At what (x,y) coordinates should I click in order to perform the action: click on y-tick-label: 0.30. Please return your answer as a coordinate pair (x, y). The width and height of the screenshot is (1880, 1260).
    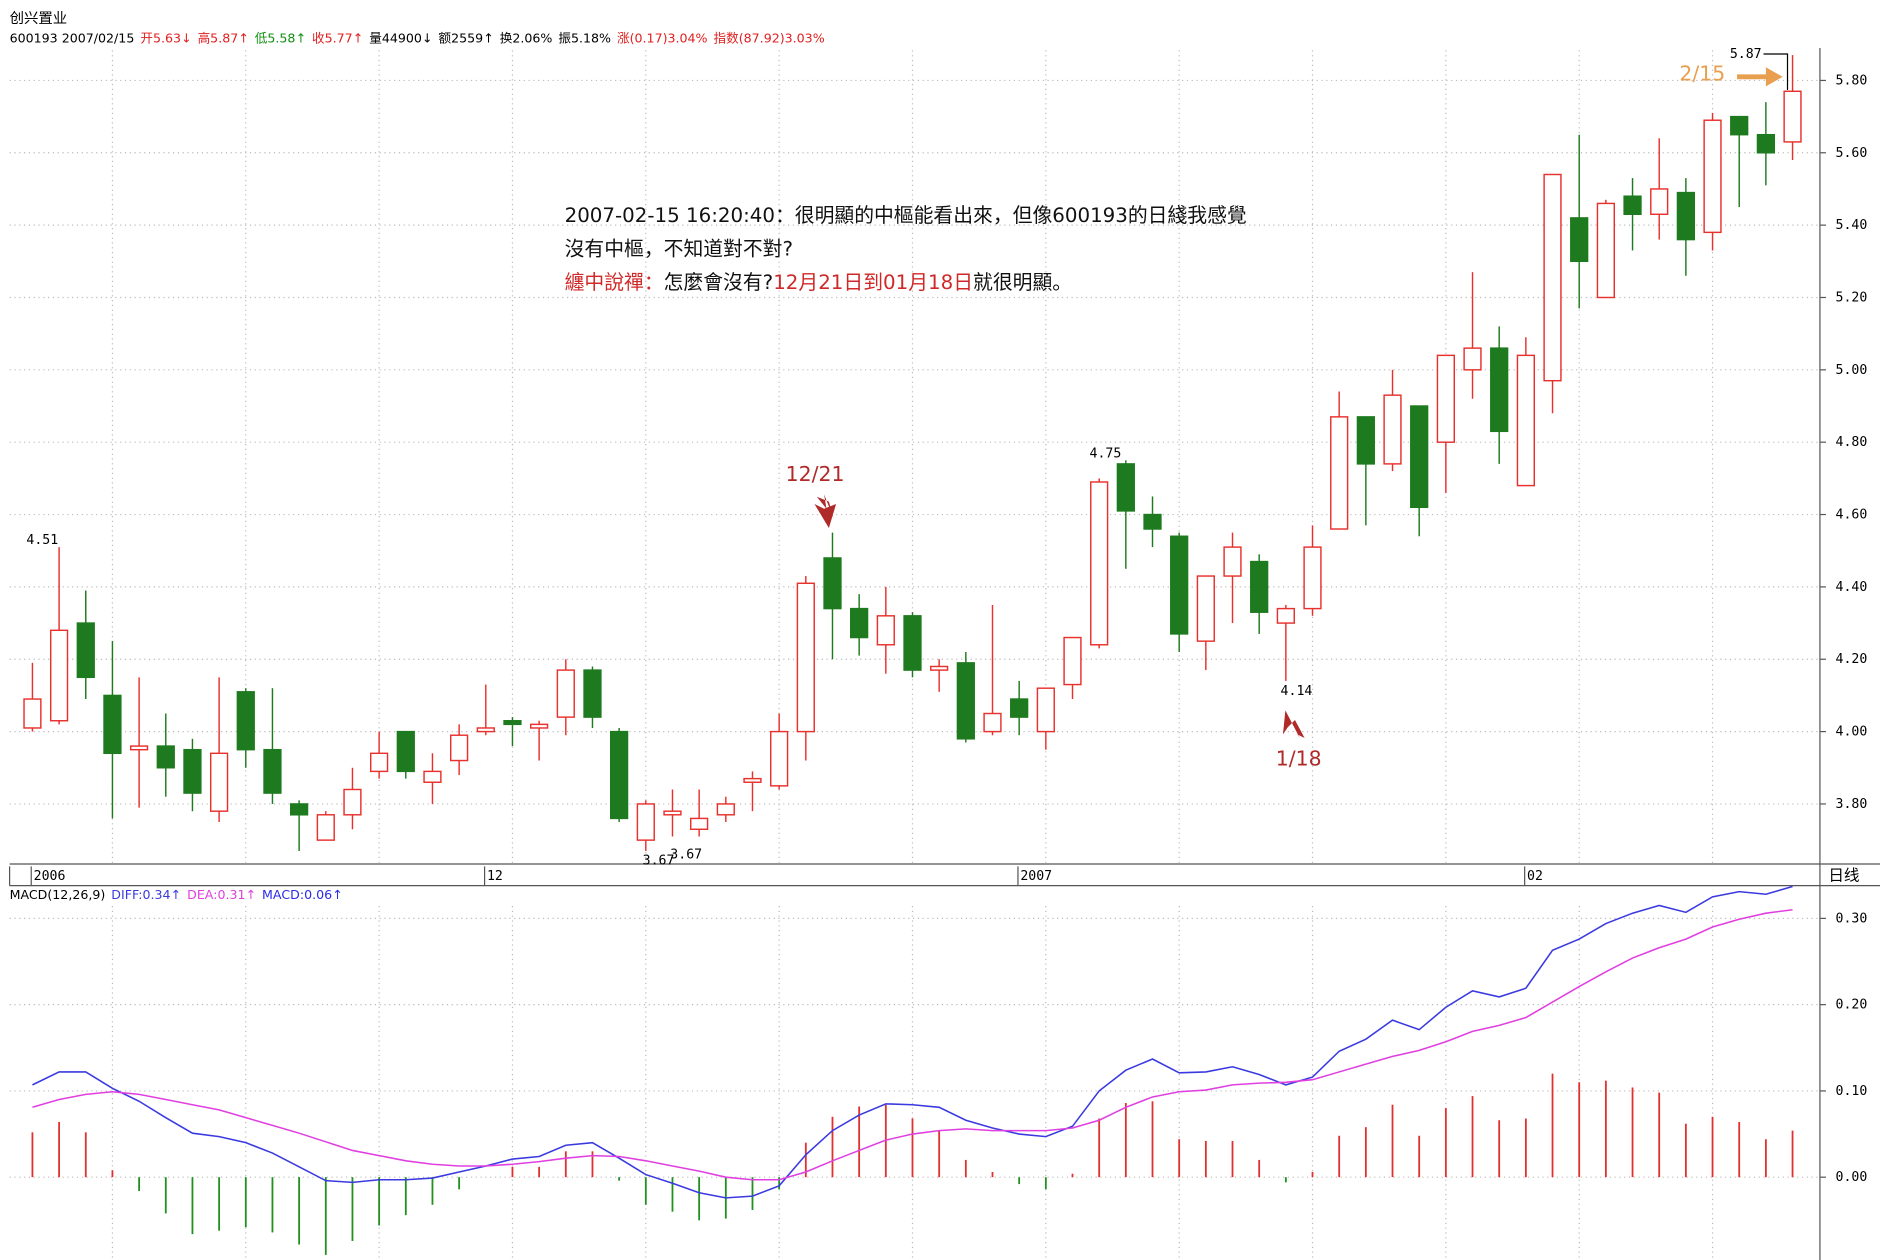
    Looking at the image, I should click on (1852, 918).